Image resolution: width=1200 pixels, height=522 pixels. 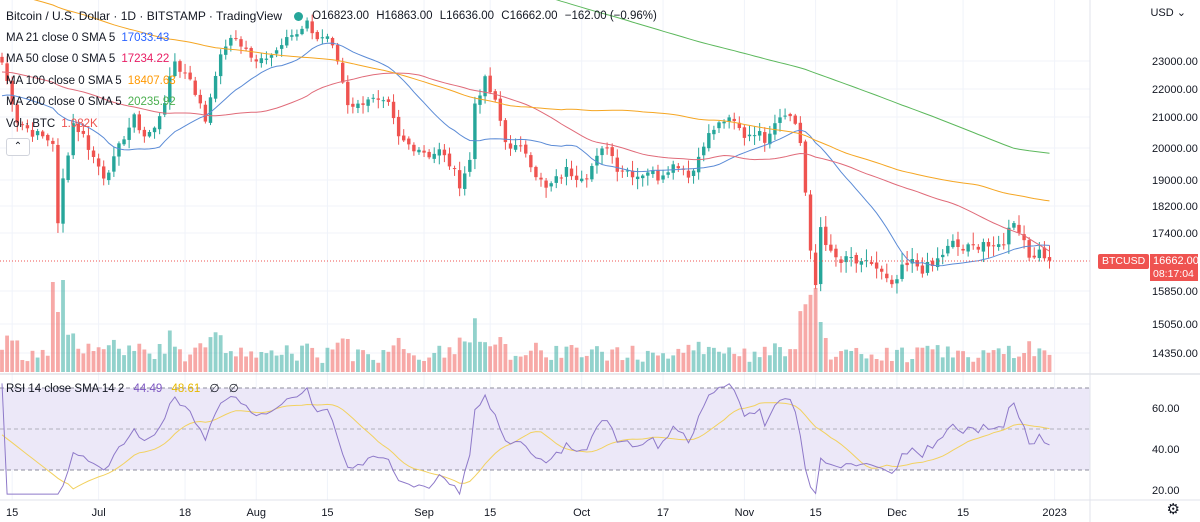 What do you see at coordinates (333, 103) in the screenshot?
I see `ma200-legend: MA 200 close 0 SMA 5 20235.92` at bounding box center [333, 103].